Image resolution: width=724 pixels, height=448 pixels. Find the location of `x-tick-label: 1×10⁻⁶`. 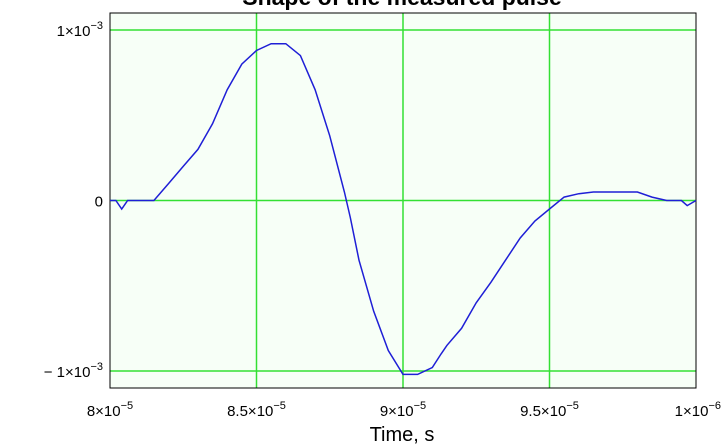

x-tick-label: 1×10⁻⁶ is located at coordinates (698, 410).